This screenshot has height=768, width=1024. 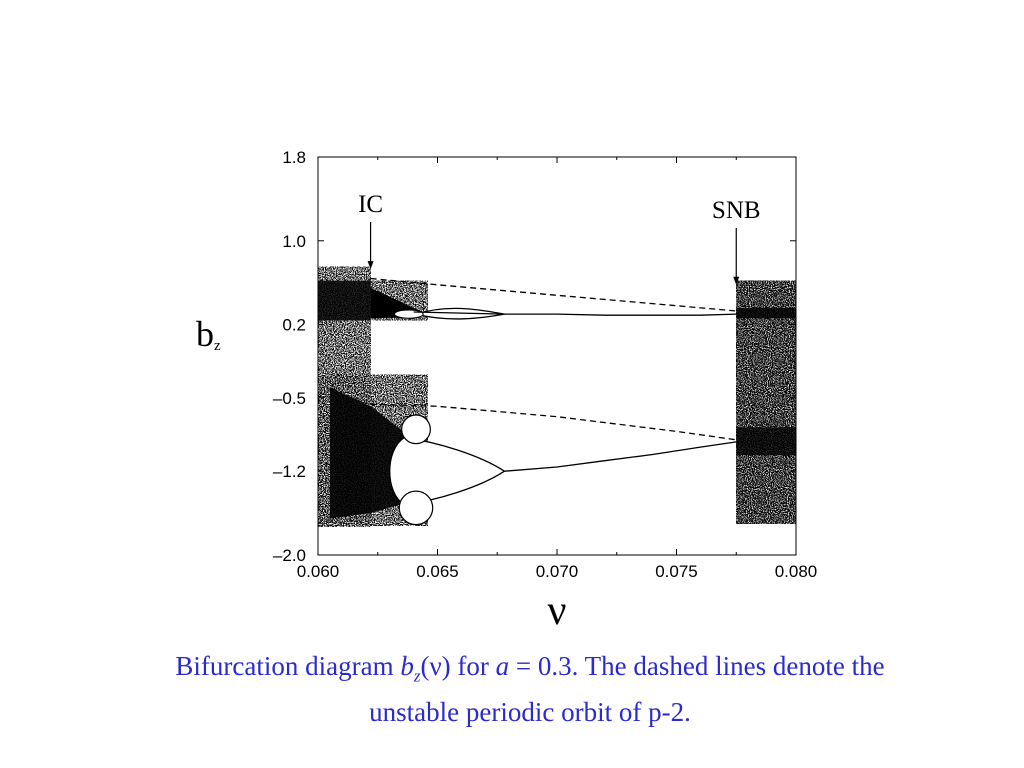 I want to click on dense-band-right-lower, so click(x=766, y=441).